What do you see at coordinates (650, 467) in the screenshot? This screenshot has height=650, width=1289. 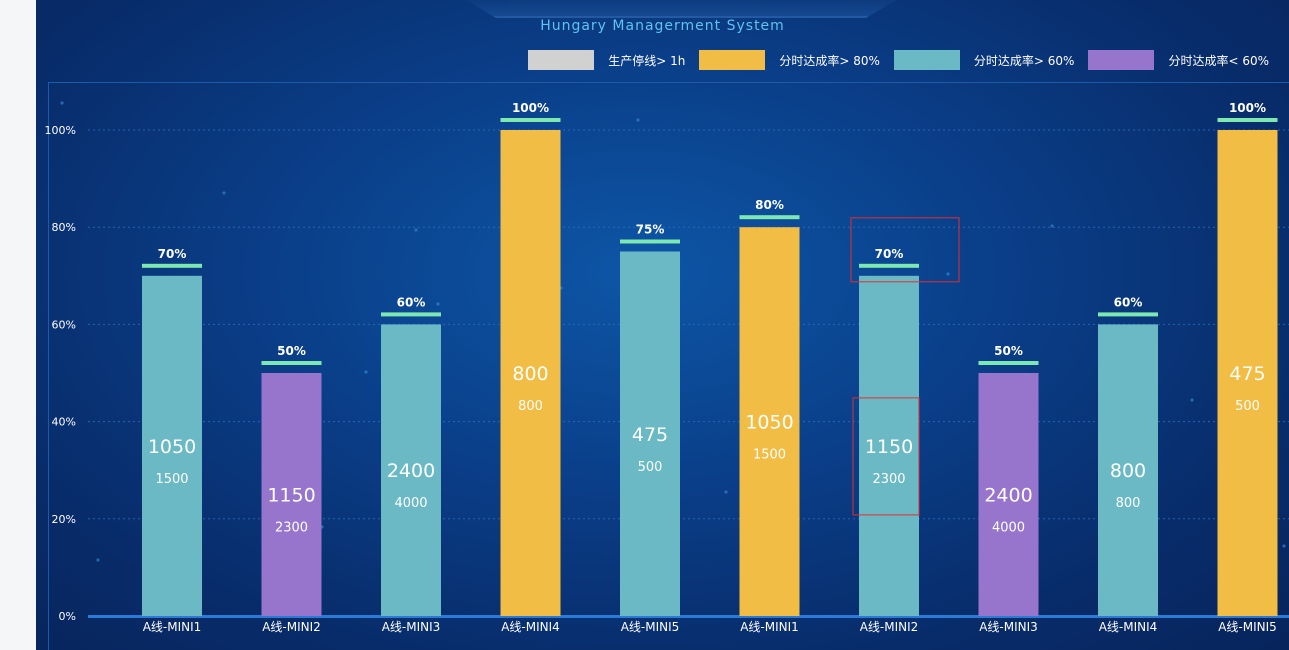 I see `bar-target-label-4: 500` at bounding box center [650, 467].